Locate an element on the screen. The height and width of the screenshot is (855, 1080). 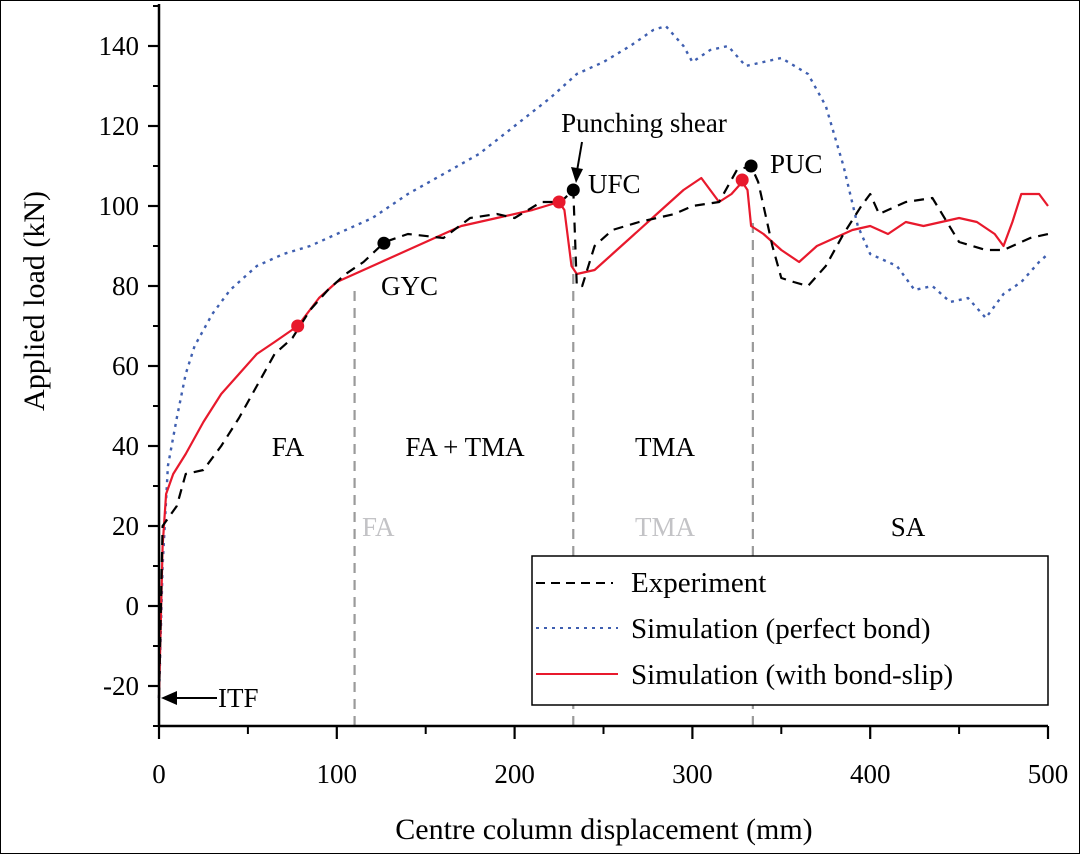
y-ticks: -20 0 20 40 60 80 100 120 140 is located at coordinates (129, 366).